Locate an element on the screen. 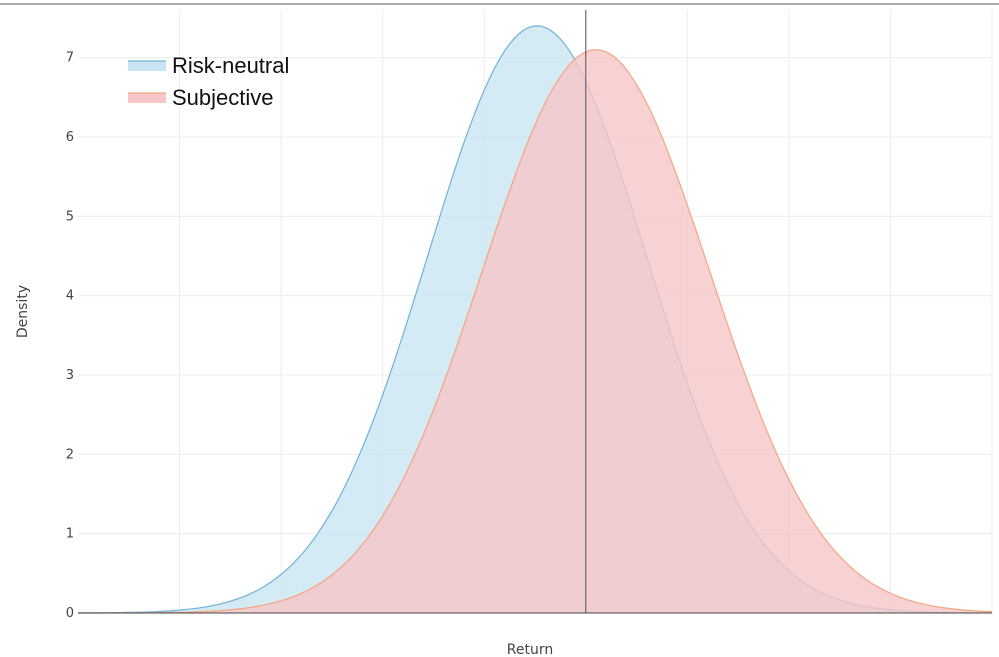  x-axis-title: Return is located at coordinates (530, 649).